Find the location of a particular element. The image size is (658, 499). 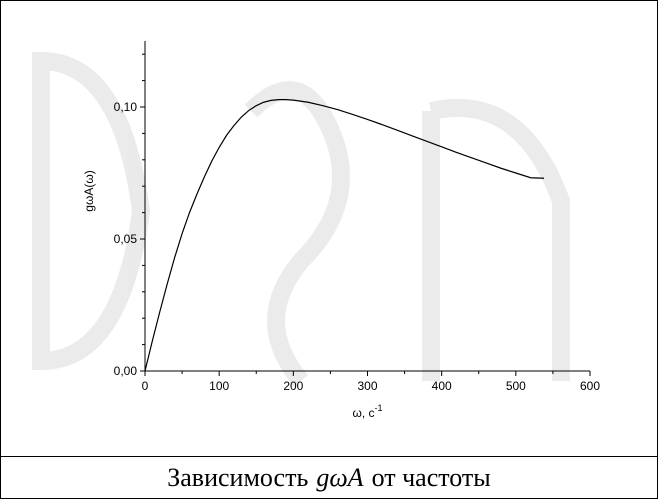

x-tick-label: 200 is located at coordinates (293, 386).